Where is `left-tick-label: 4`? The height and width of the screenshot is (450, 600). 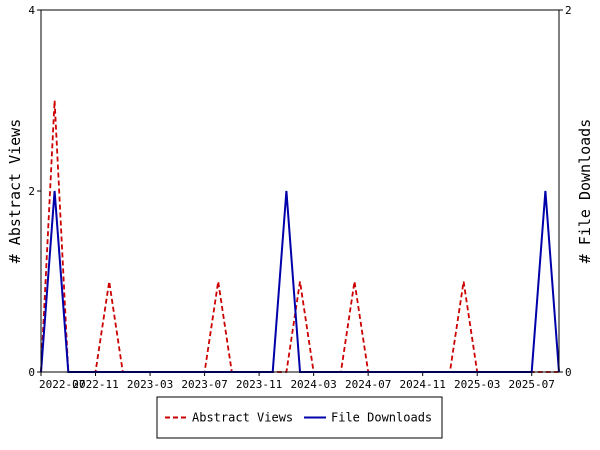 left-tick-label: 4 is located at coordinates (31, 10).